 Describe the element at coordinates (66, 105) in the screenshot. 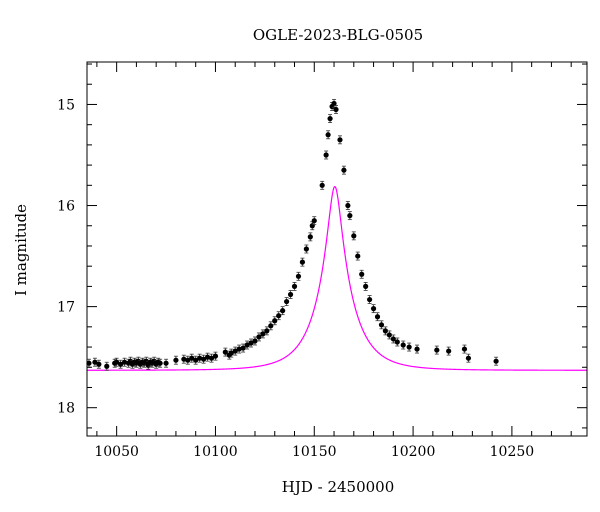

I see `y-tick-label: 15` at that location.